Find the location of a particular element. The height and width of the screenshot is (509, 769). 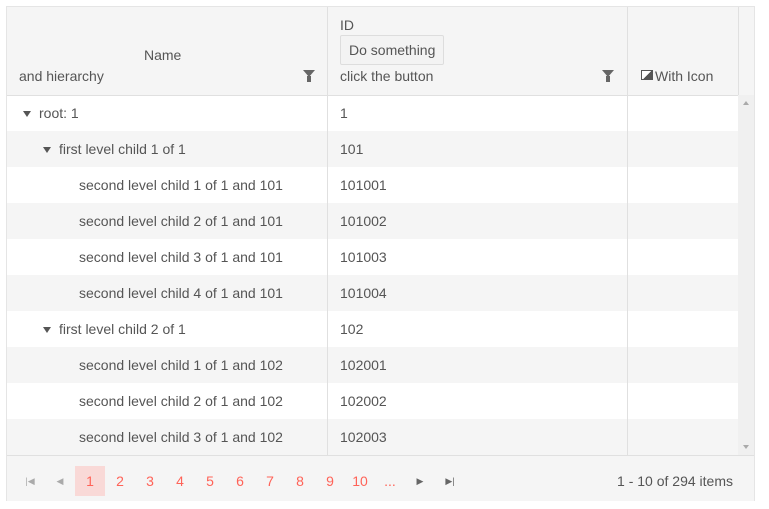

name-cell: first level child 2 of 1 is located at coordinates (167, 329).